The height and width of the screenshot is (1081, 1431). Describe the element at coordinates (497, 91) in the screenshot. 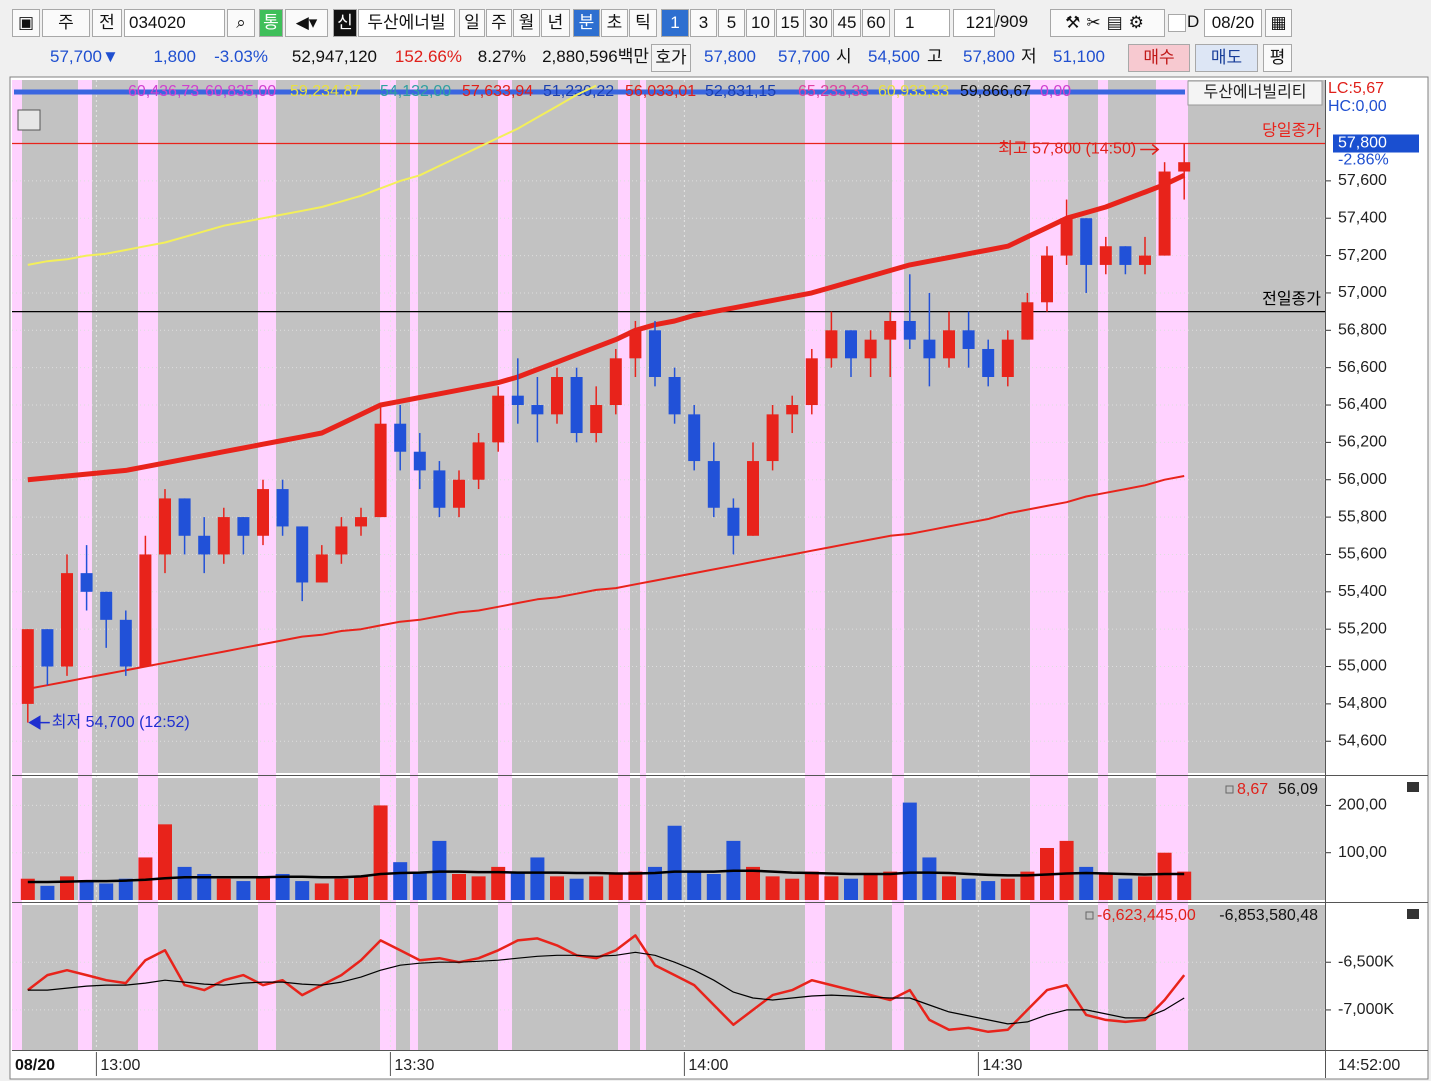

I see `ma-legend: 57,633,94` at that location.